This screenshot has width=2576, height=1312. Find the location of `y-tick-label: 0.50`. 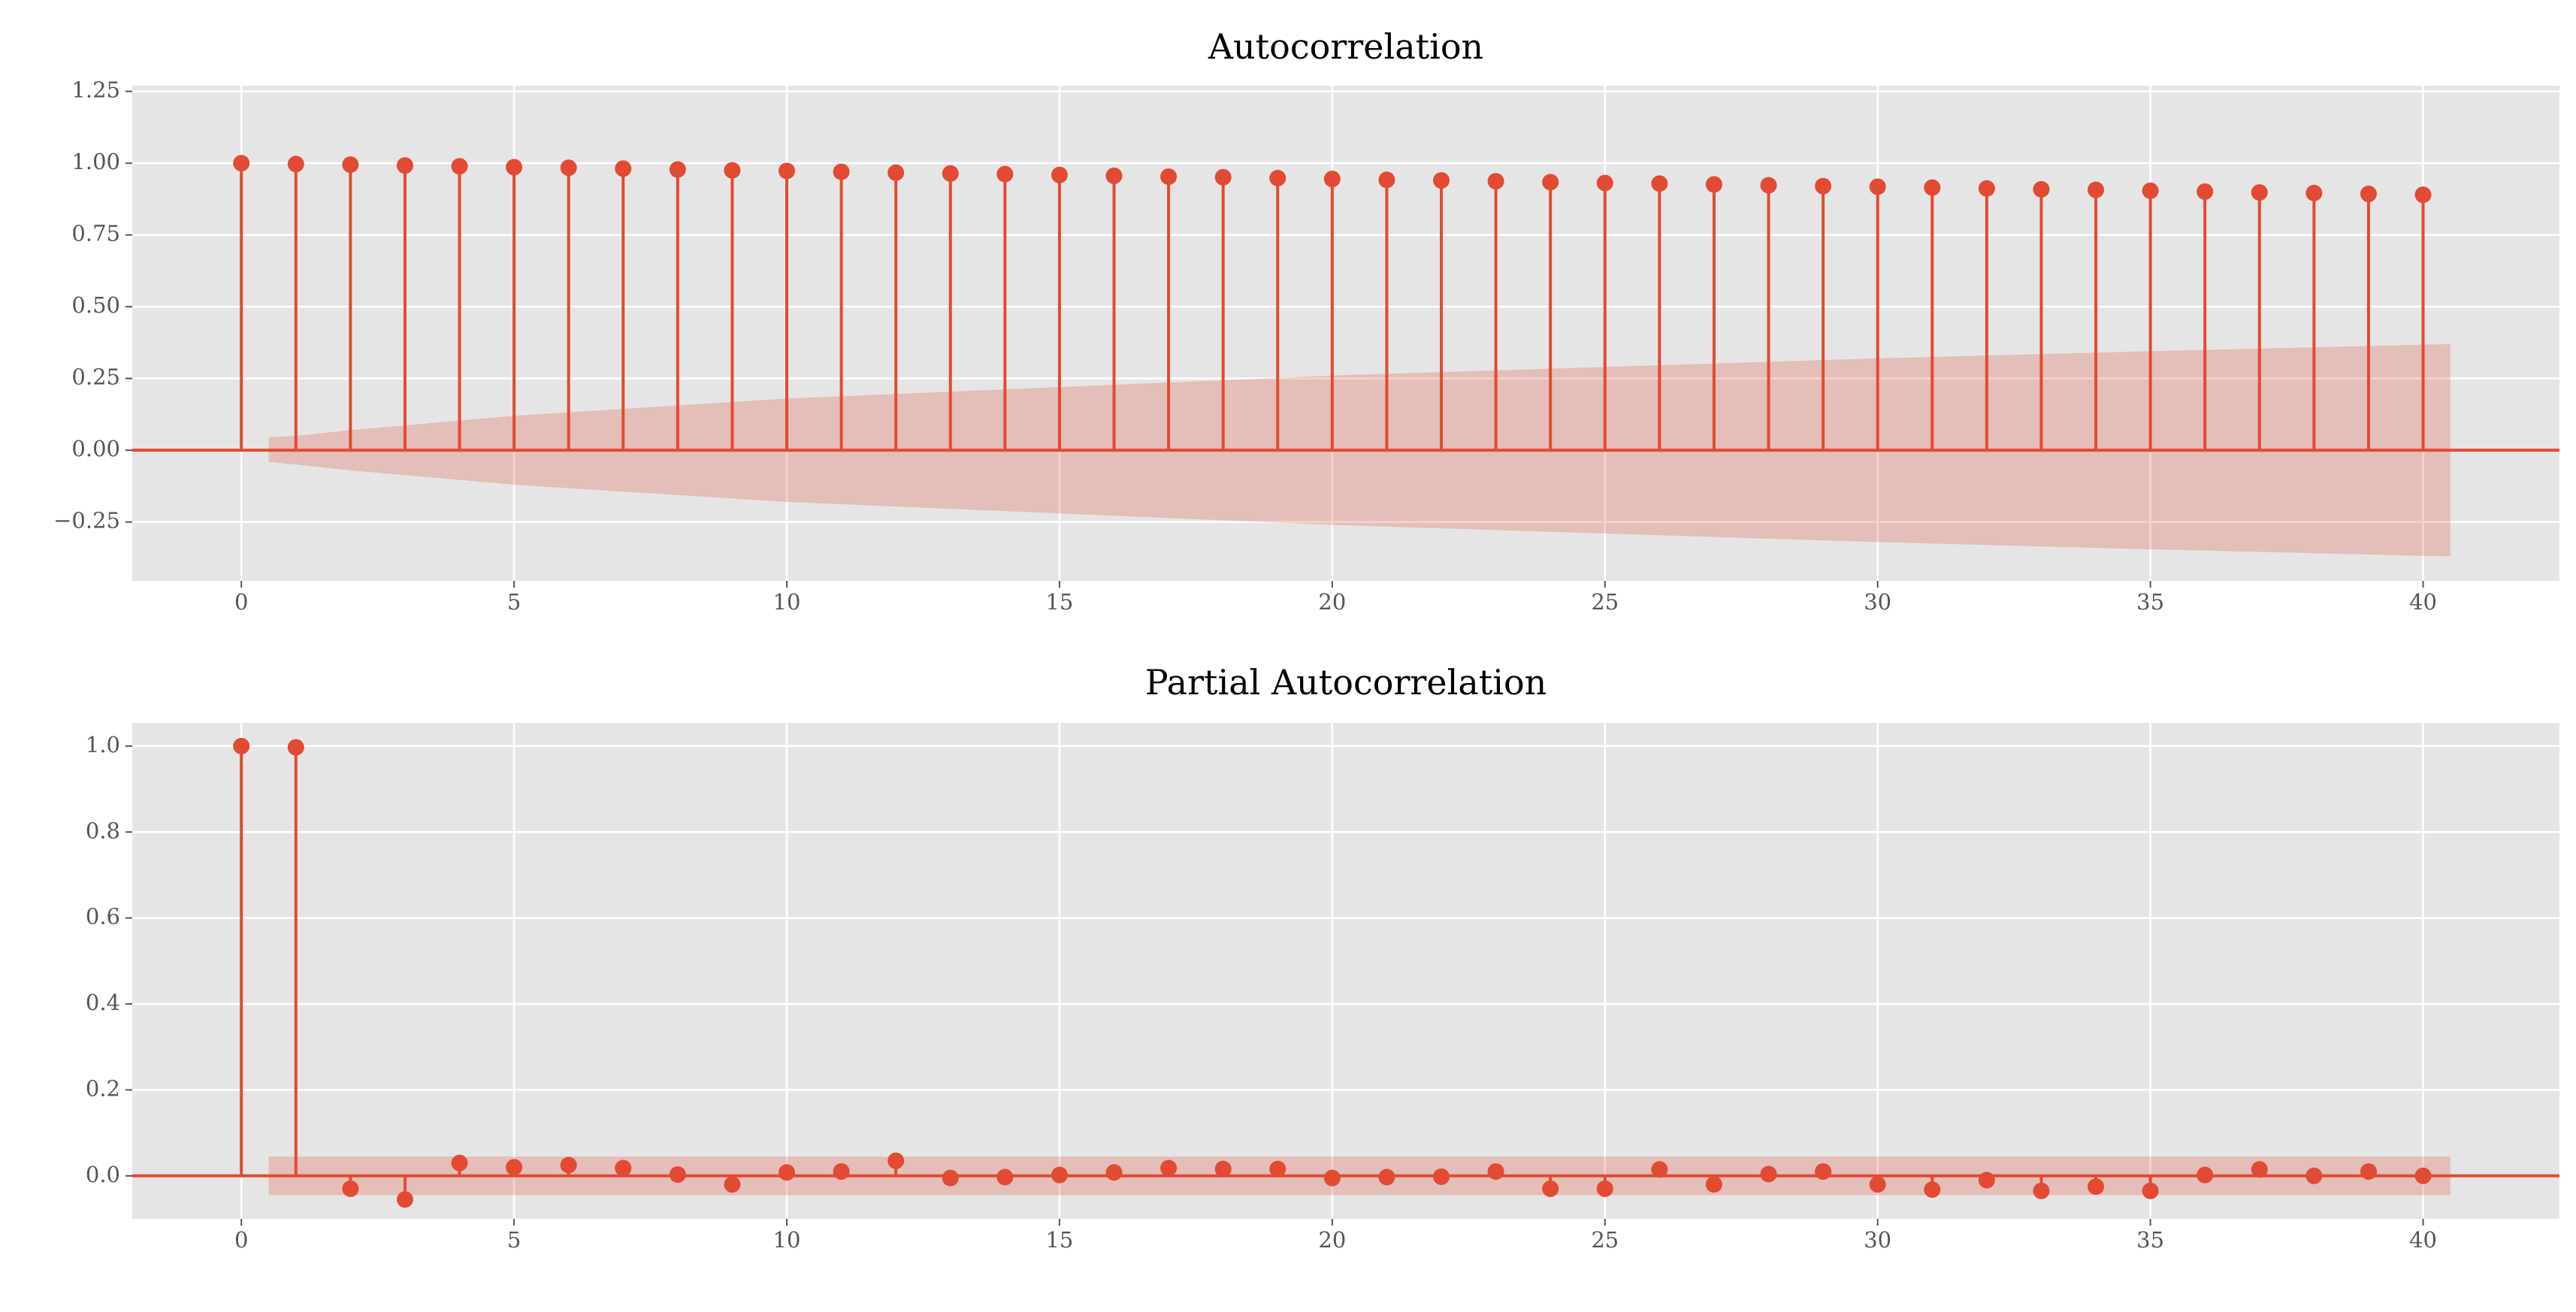

y-tick-label: 0.50 is located at coordinates (95, 305).